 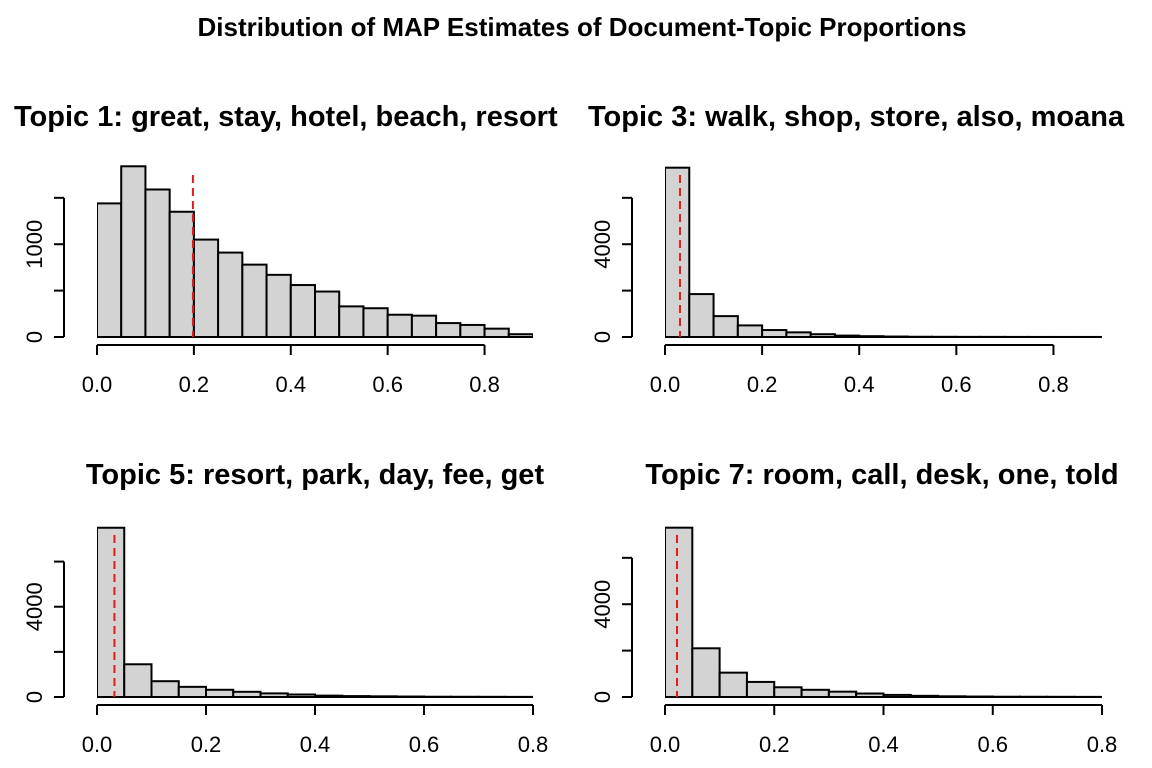 What do you see at coordinates (856, 117) in the screenshot?
I see `panel-title: Topic 3: walk, shop, store, also, moana` at bounding box center [856, 117].